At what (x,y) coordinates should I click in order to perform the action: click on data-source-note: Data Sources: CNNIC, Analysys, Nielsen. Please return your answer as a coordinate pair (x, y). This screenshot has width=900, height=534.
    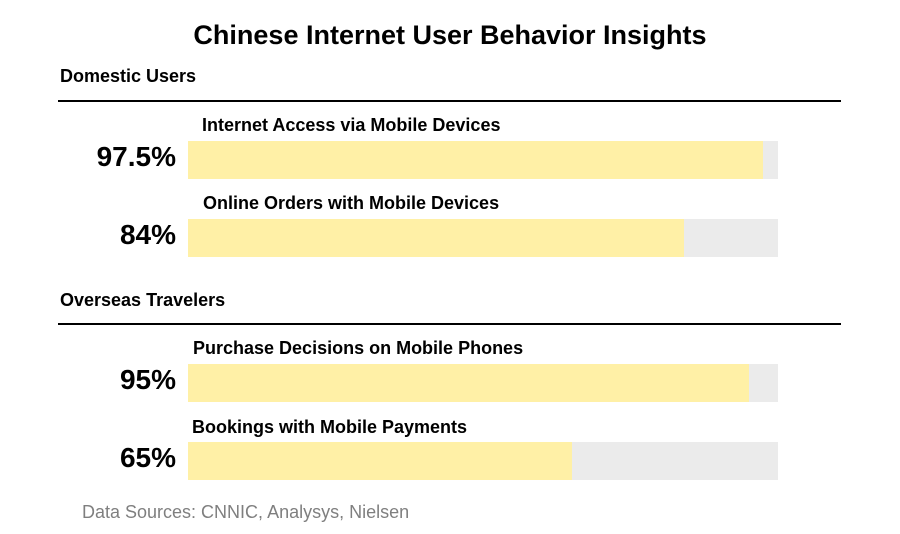
    Looking at the image, I should click on (246, 512).